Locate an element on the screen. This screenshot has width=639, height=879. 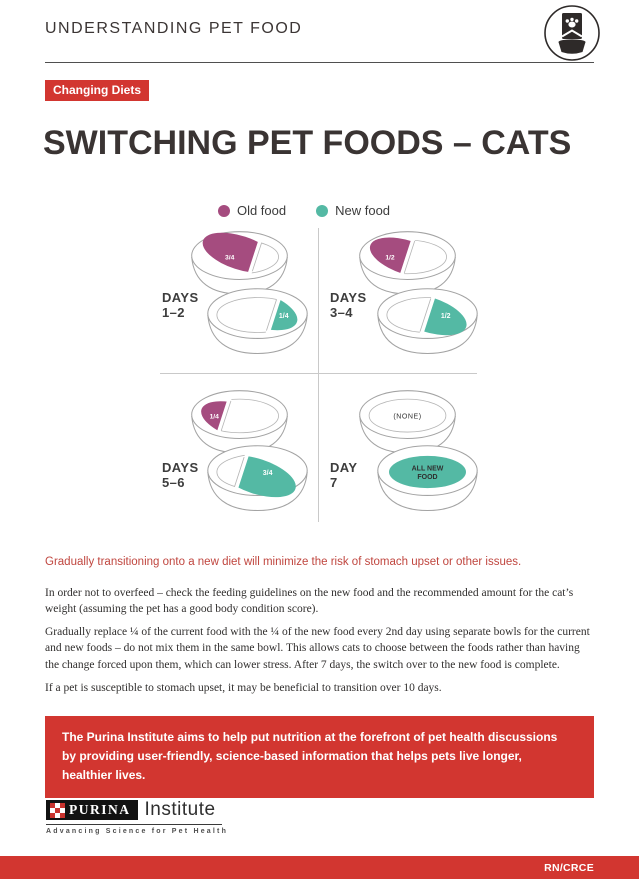
legend-item-new-food: New food is located at coordinates (353, 210).